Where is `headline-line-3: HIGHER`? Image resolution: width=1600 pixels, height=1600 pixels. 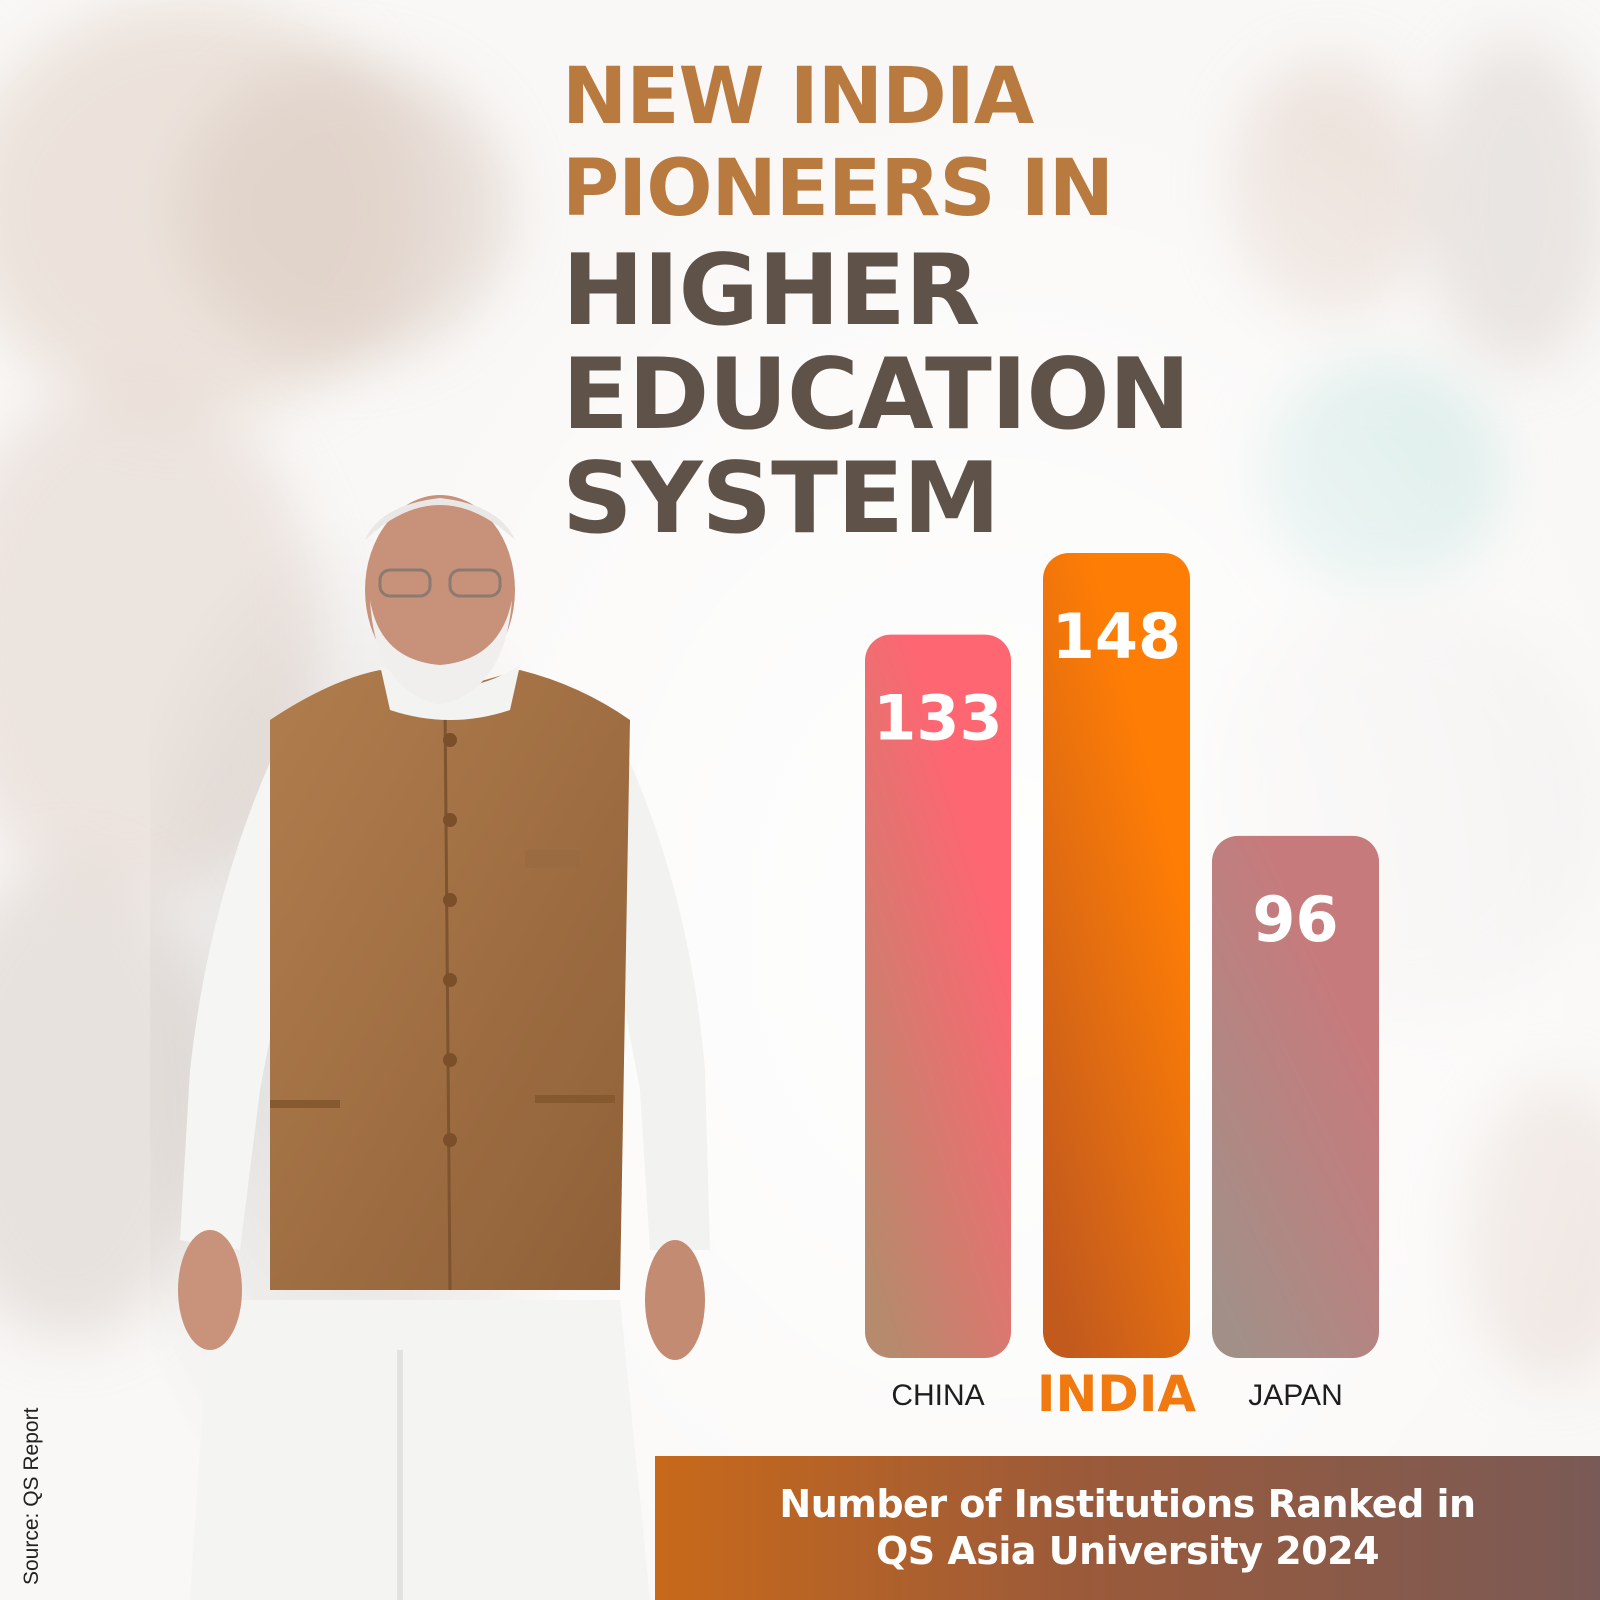 headline-line-3: HIGHER is located at coordinates (771, 291).